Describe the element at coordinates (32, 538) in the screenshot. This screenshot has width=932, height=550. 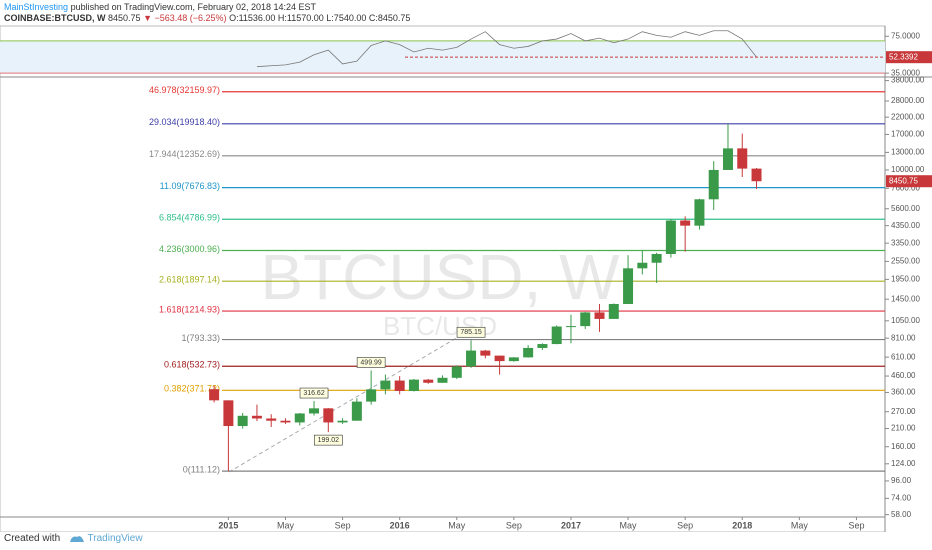
I see `created-with: Created with` at that location.